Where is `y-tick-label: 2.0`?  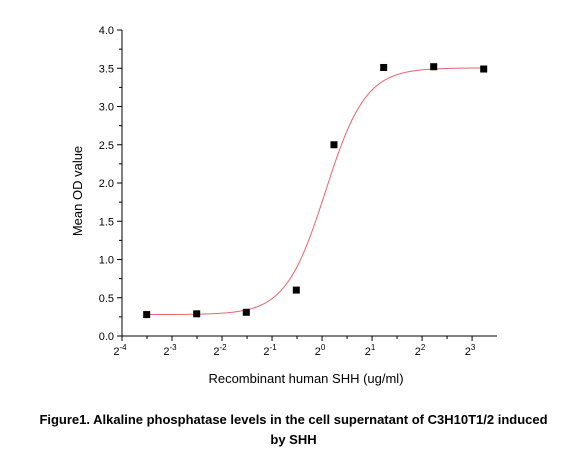 y-tick-label: 2.0 is located at coordinates (106, 184).